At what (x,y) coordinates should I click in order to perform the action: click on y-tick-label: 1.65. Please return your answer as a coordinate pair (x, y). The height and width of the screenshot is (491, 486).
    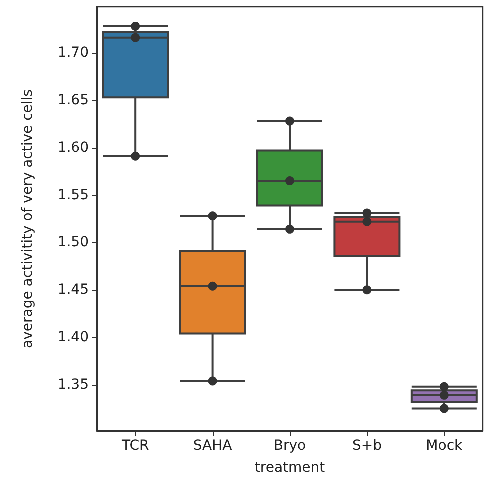
    Looking at the image, I should click on (73, 100).